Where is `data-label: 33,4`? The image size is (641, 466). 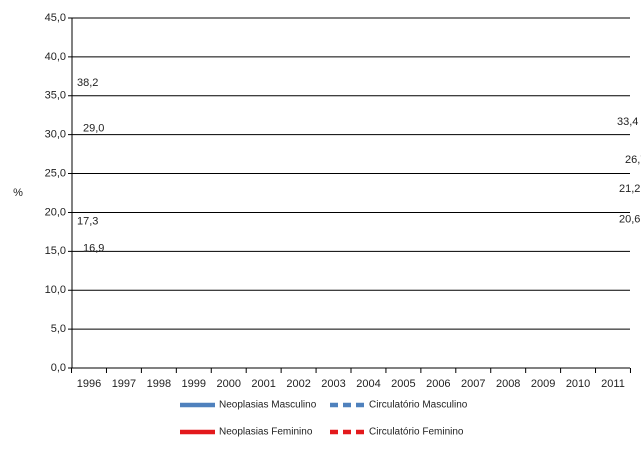 data-label: 33,4 is located at coordinates (627, 122).